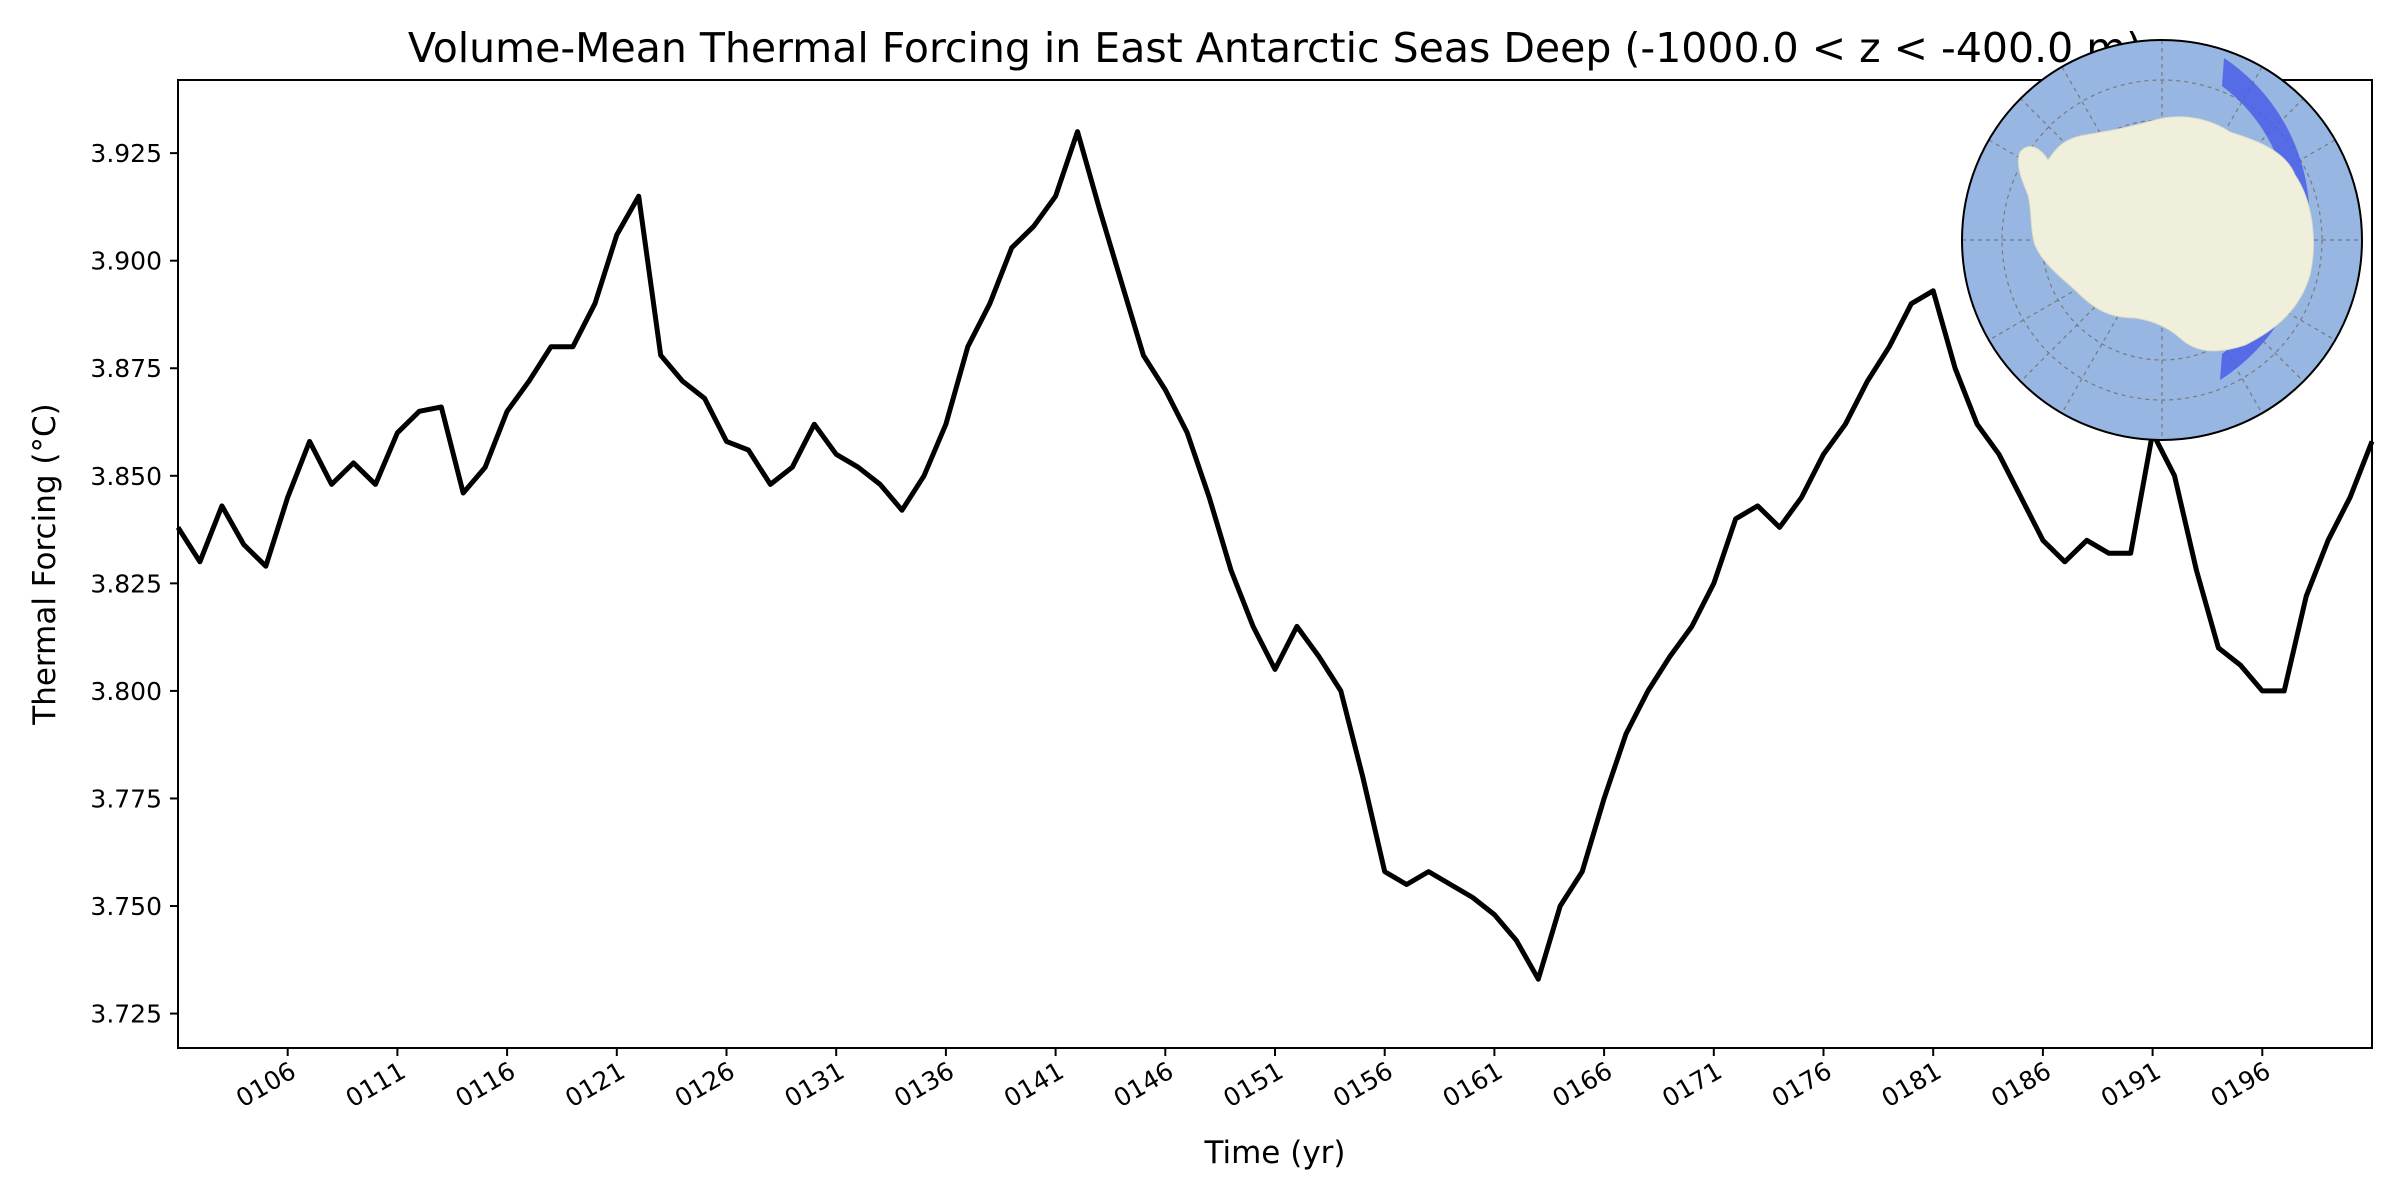 The height and width of the screenshot is (1200, 2400). I want to click on x-tick-label: 0121, so click(595, 1084).